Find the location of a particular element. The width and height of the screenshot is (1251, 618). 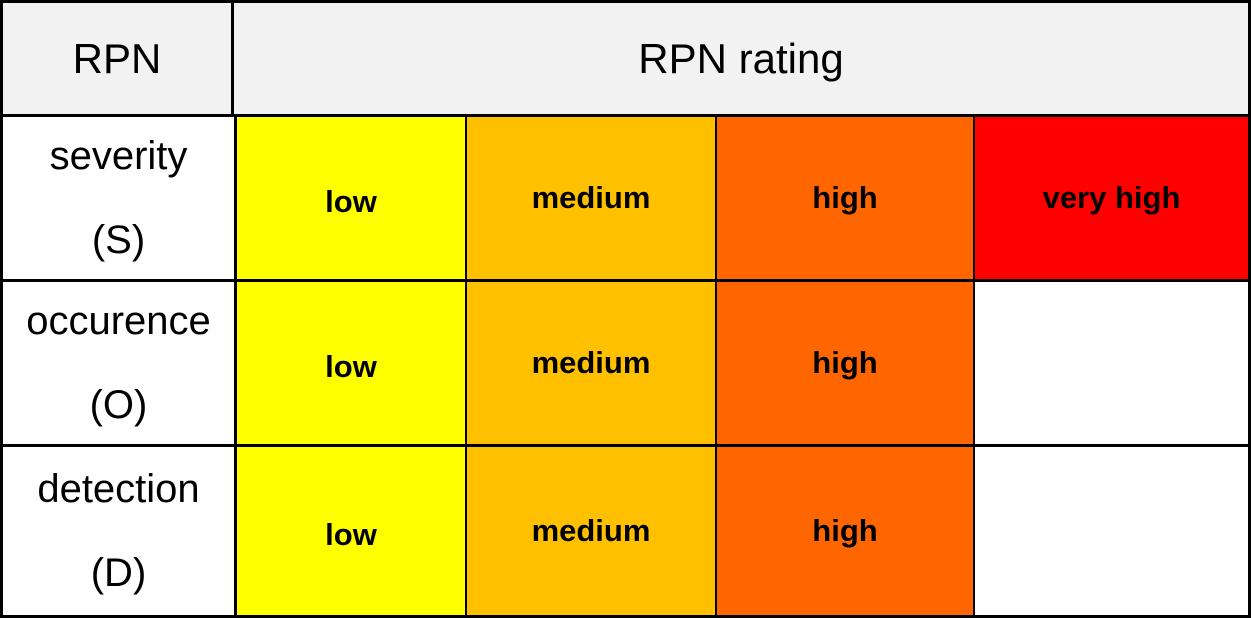

rating-cell-very-high: very high is located at coordinates (1113, 199).